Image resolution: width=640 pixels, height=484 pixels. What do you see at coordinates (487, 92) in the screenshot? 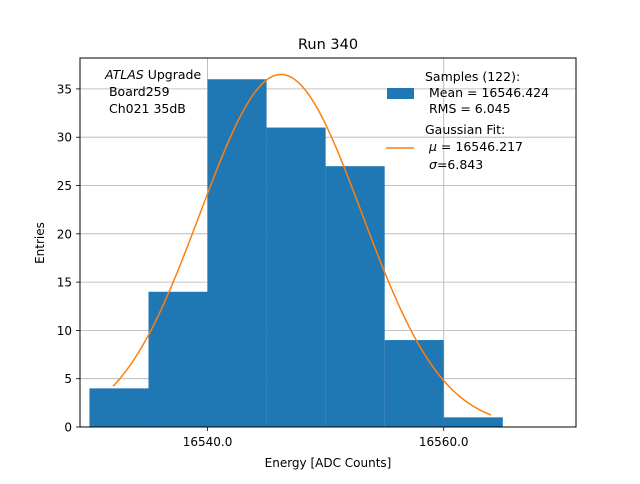
I see `legend-hist-line-2: Mean = 16546.424` at bounding box center [487, 92].